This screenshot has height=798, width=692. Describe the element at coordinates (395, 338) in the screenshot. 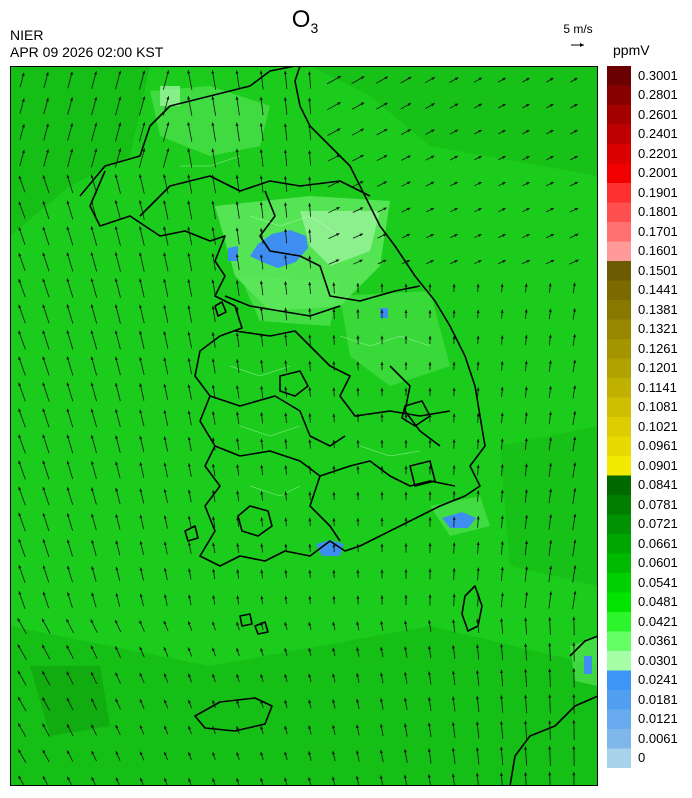

I see `land-light-region` at that location.